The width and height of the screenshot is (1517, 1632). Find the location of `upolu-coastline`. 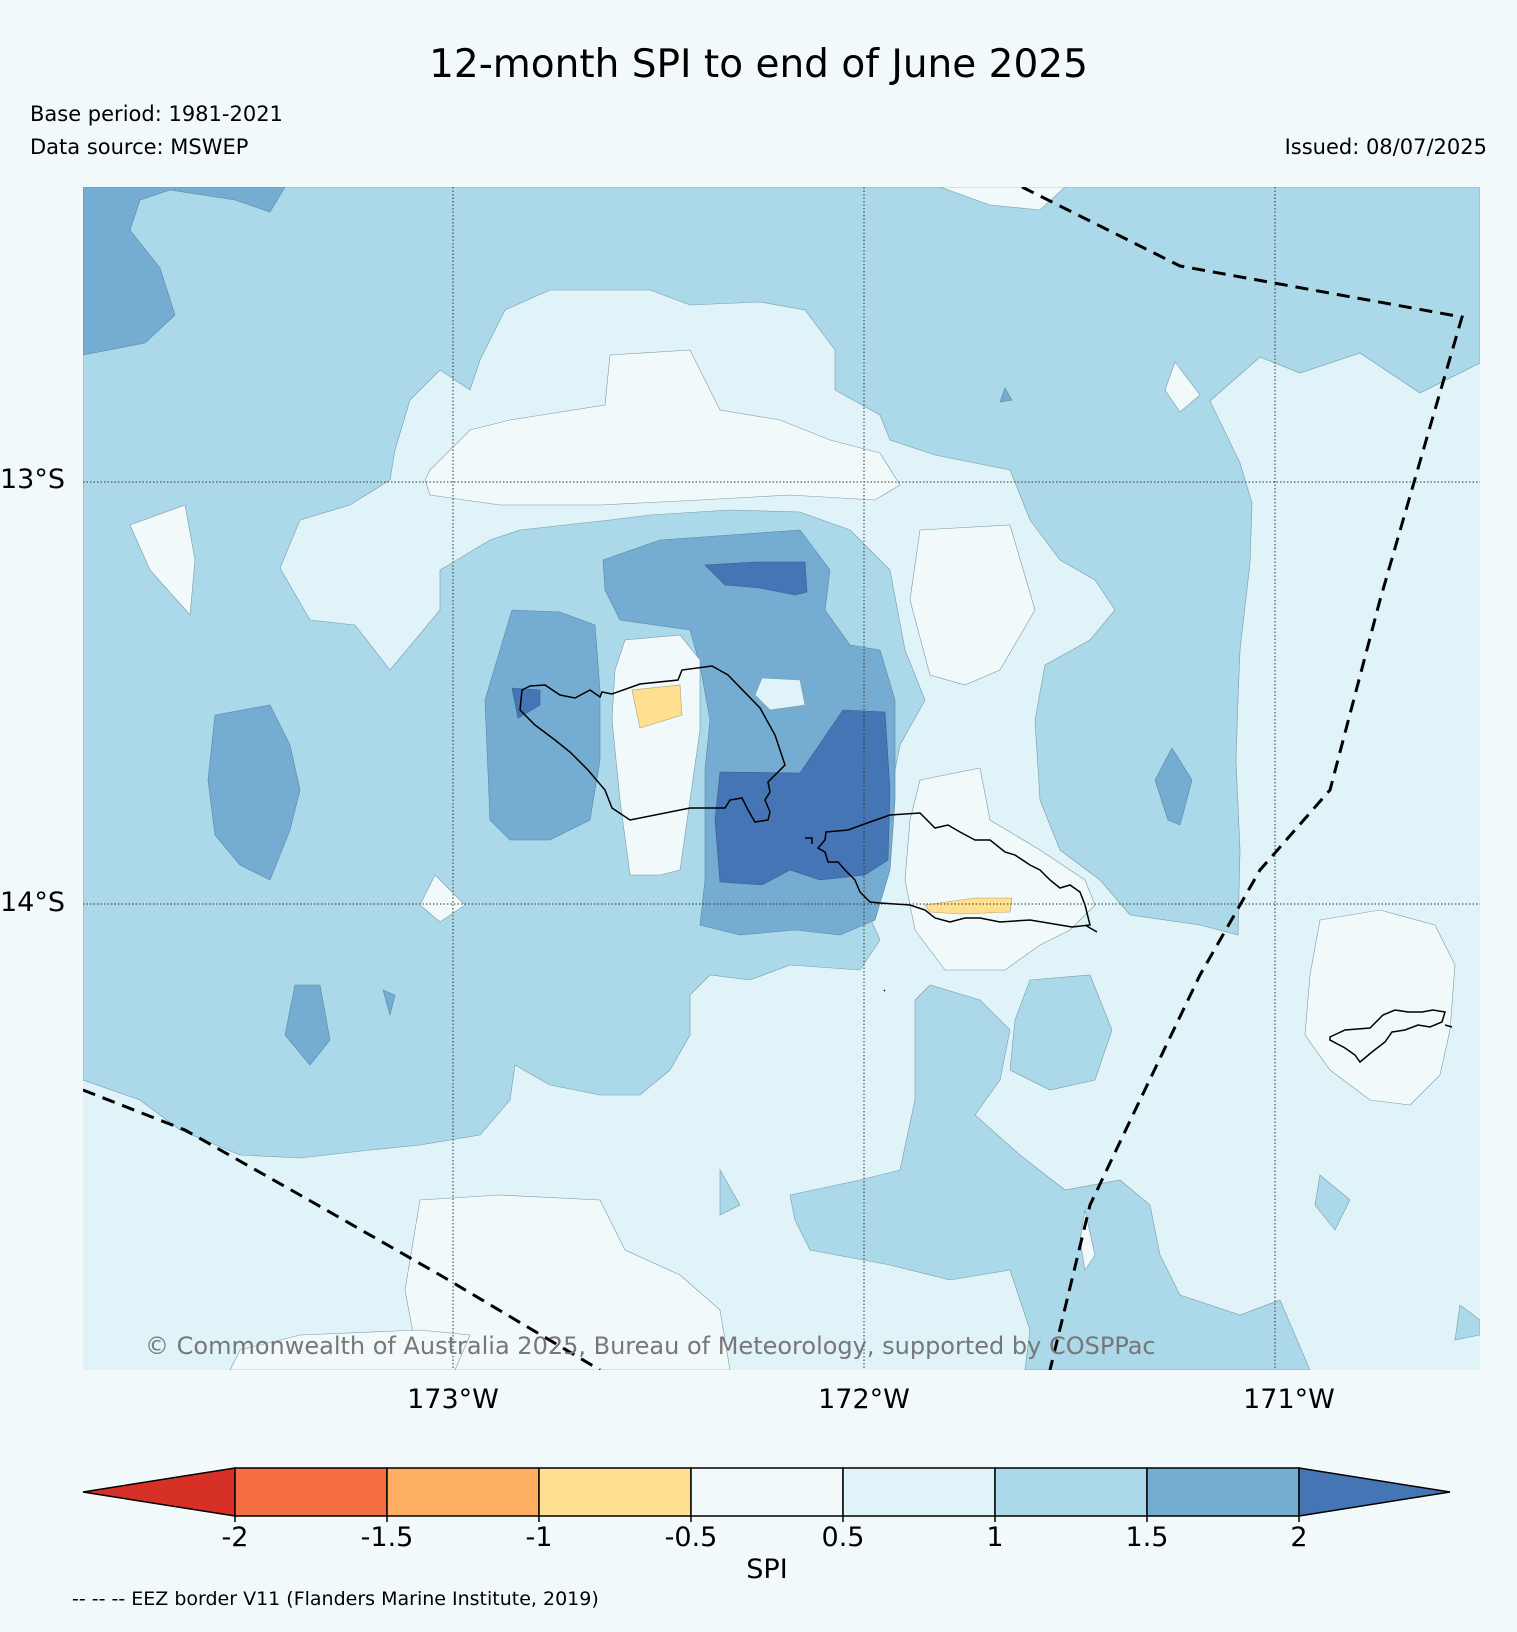

upolu-coastline is located at coordinates (953, 870).